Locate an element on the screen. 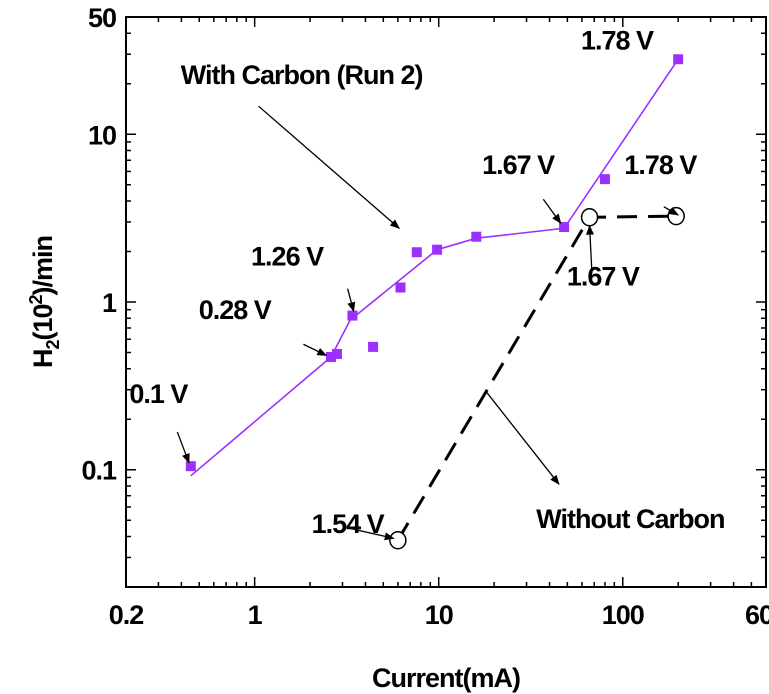 The height and width of the screenshot is (694, 769). annotation-label: 0.1 V is located at coordinates (158, 394).